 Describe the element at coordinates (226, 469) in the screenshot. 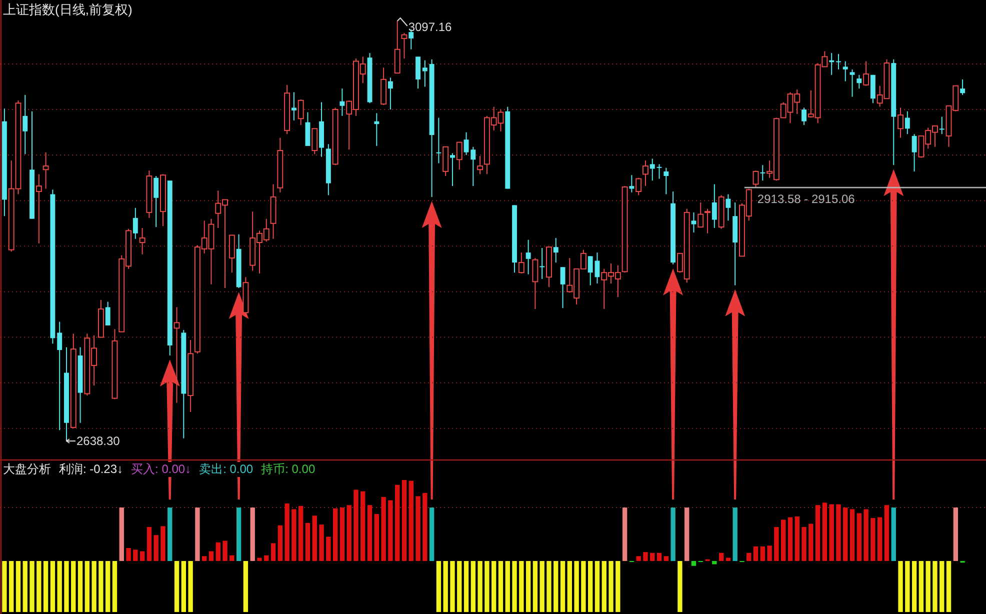

I see `text: 卖出: 0.00` at that location.